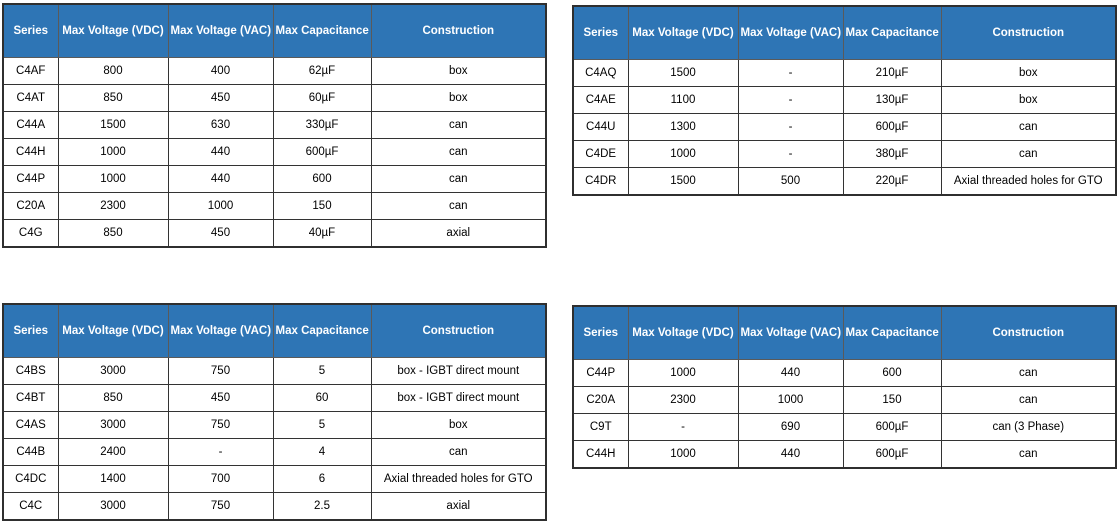 The width and height of the screenshot is (1118, 521). I want to click on series-cell: C4AQ, so click(600, 73).